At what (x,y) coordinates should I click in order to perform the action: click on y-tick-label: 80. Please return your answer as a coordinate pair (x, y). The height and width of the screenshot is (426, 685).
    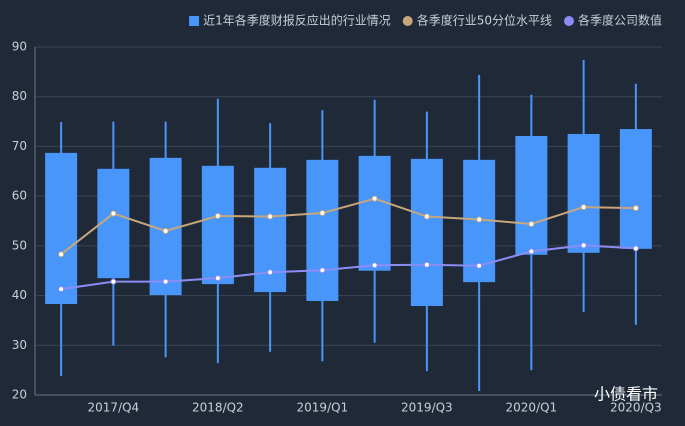
    Looking at the image, I should click on (19, 96).